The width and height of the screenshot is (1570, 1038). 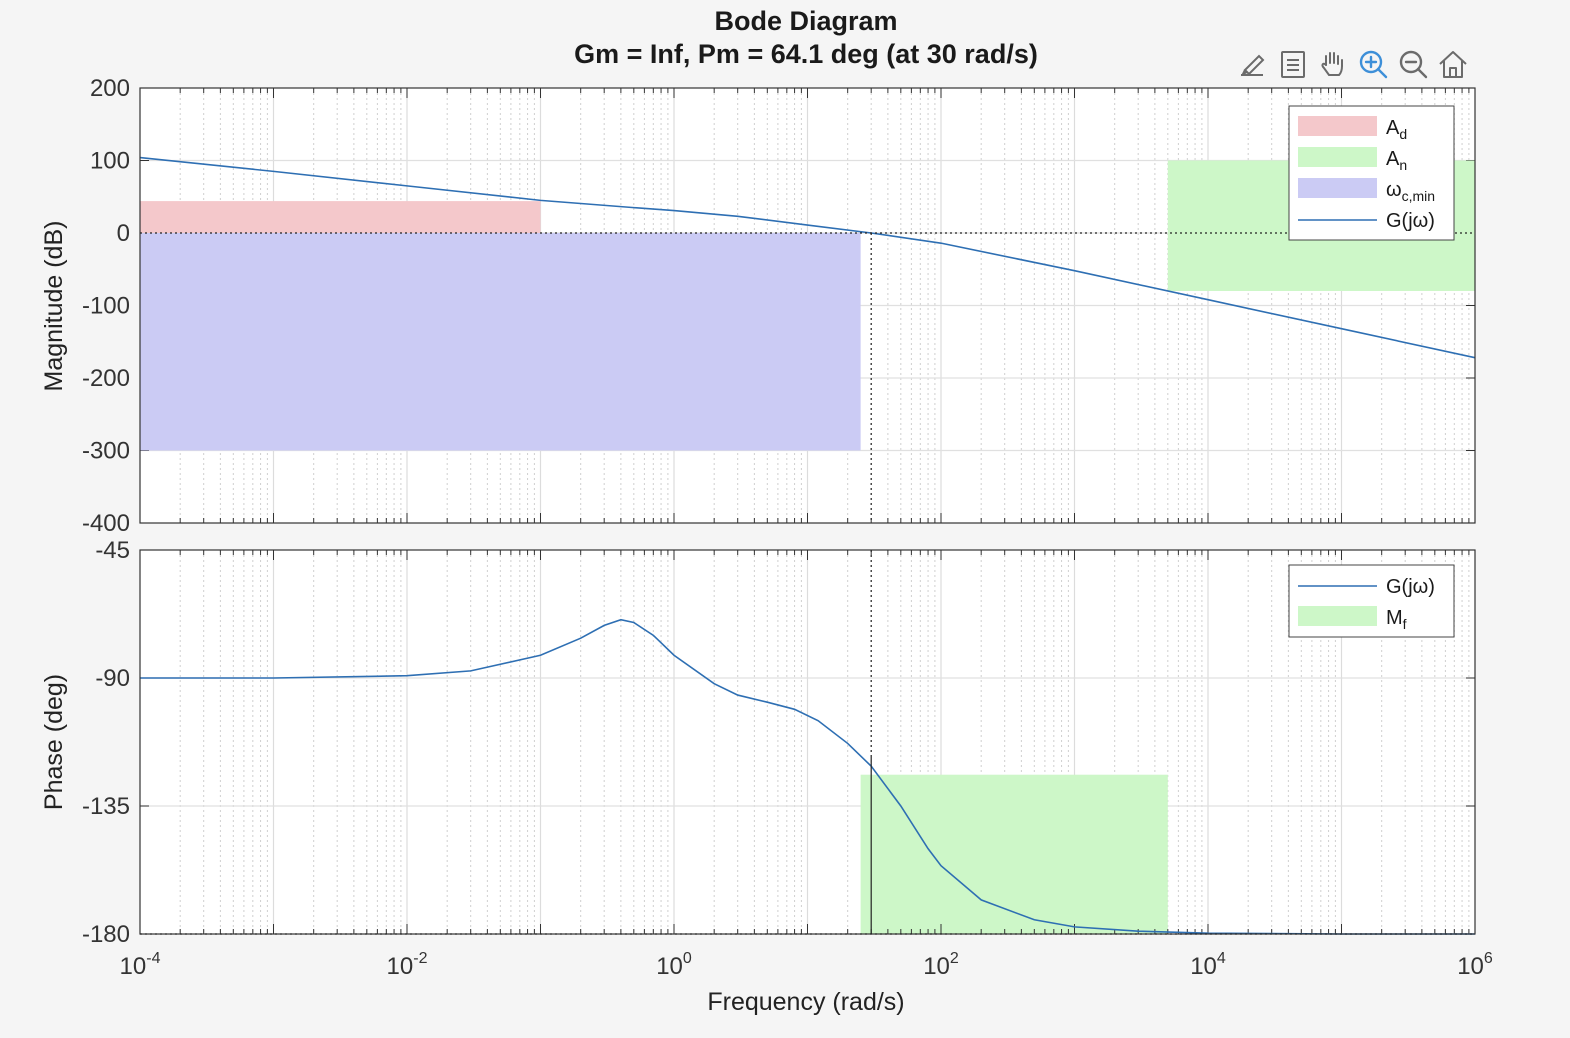 What do you see at coordinates (1453, 64) in the screenshot?
I see `home-icon` at bounding box center [1453, 64].